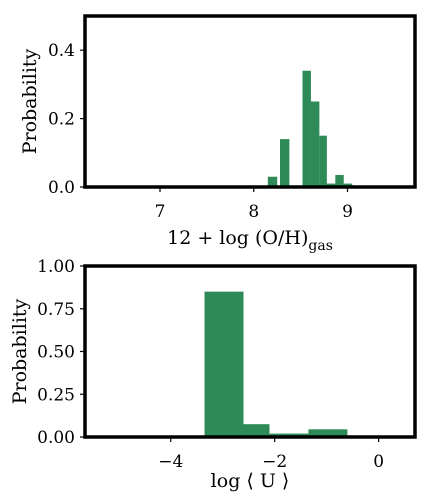  What do you see at coordinates (30, 101) in the screenshot?
I see `metallicity-ylabel: Probability` at bounding box center [30, 101].